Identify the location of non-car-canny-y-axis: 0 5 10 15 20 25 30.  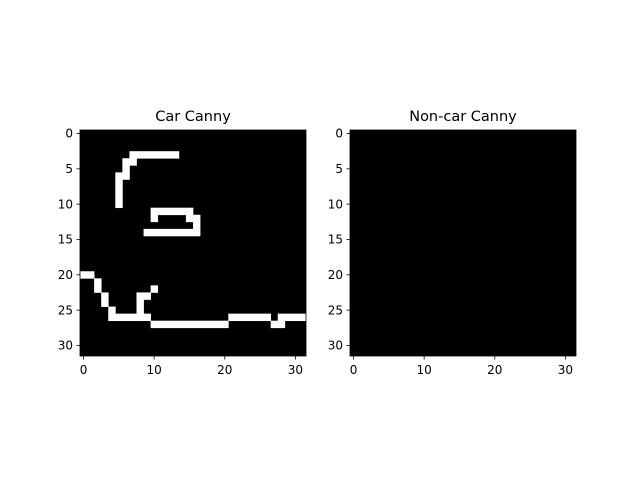
(339, 240).